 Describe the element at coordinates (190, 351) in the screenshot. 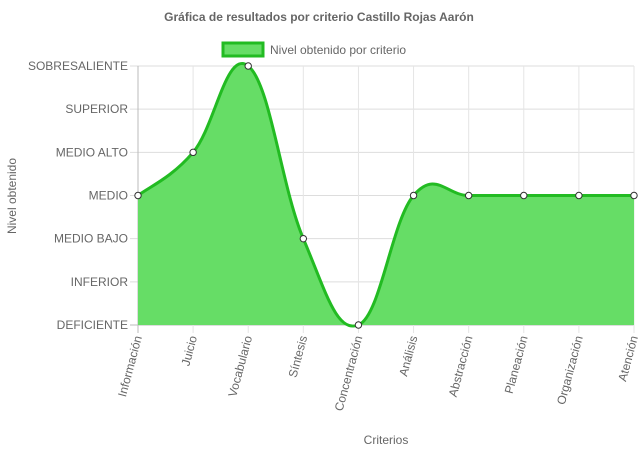

I see `x-tick-label: Juicio` at that location.